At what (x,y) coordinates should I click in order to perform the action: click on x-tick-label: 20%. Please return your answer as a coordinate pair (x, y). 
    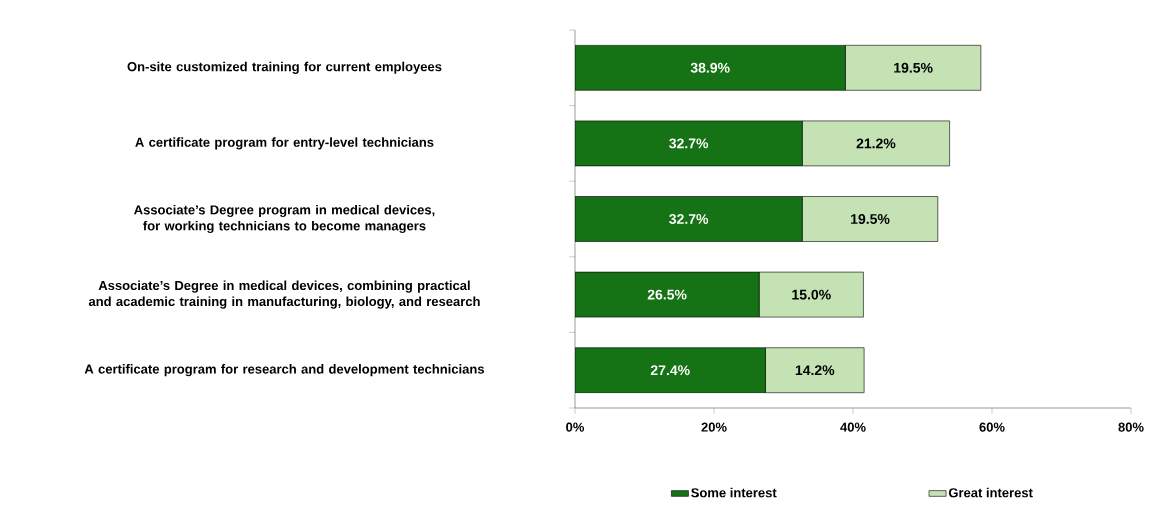
    Looking at the image, I should click on (714, 427).